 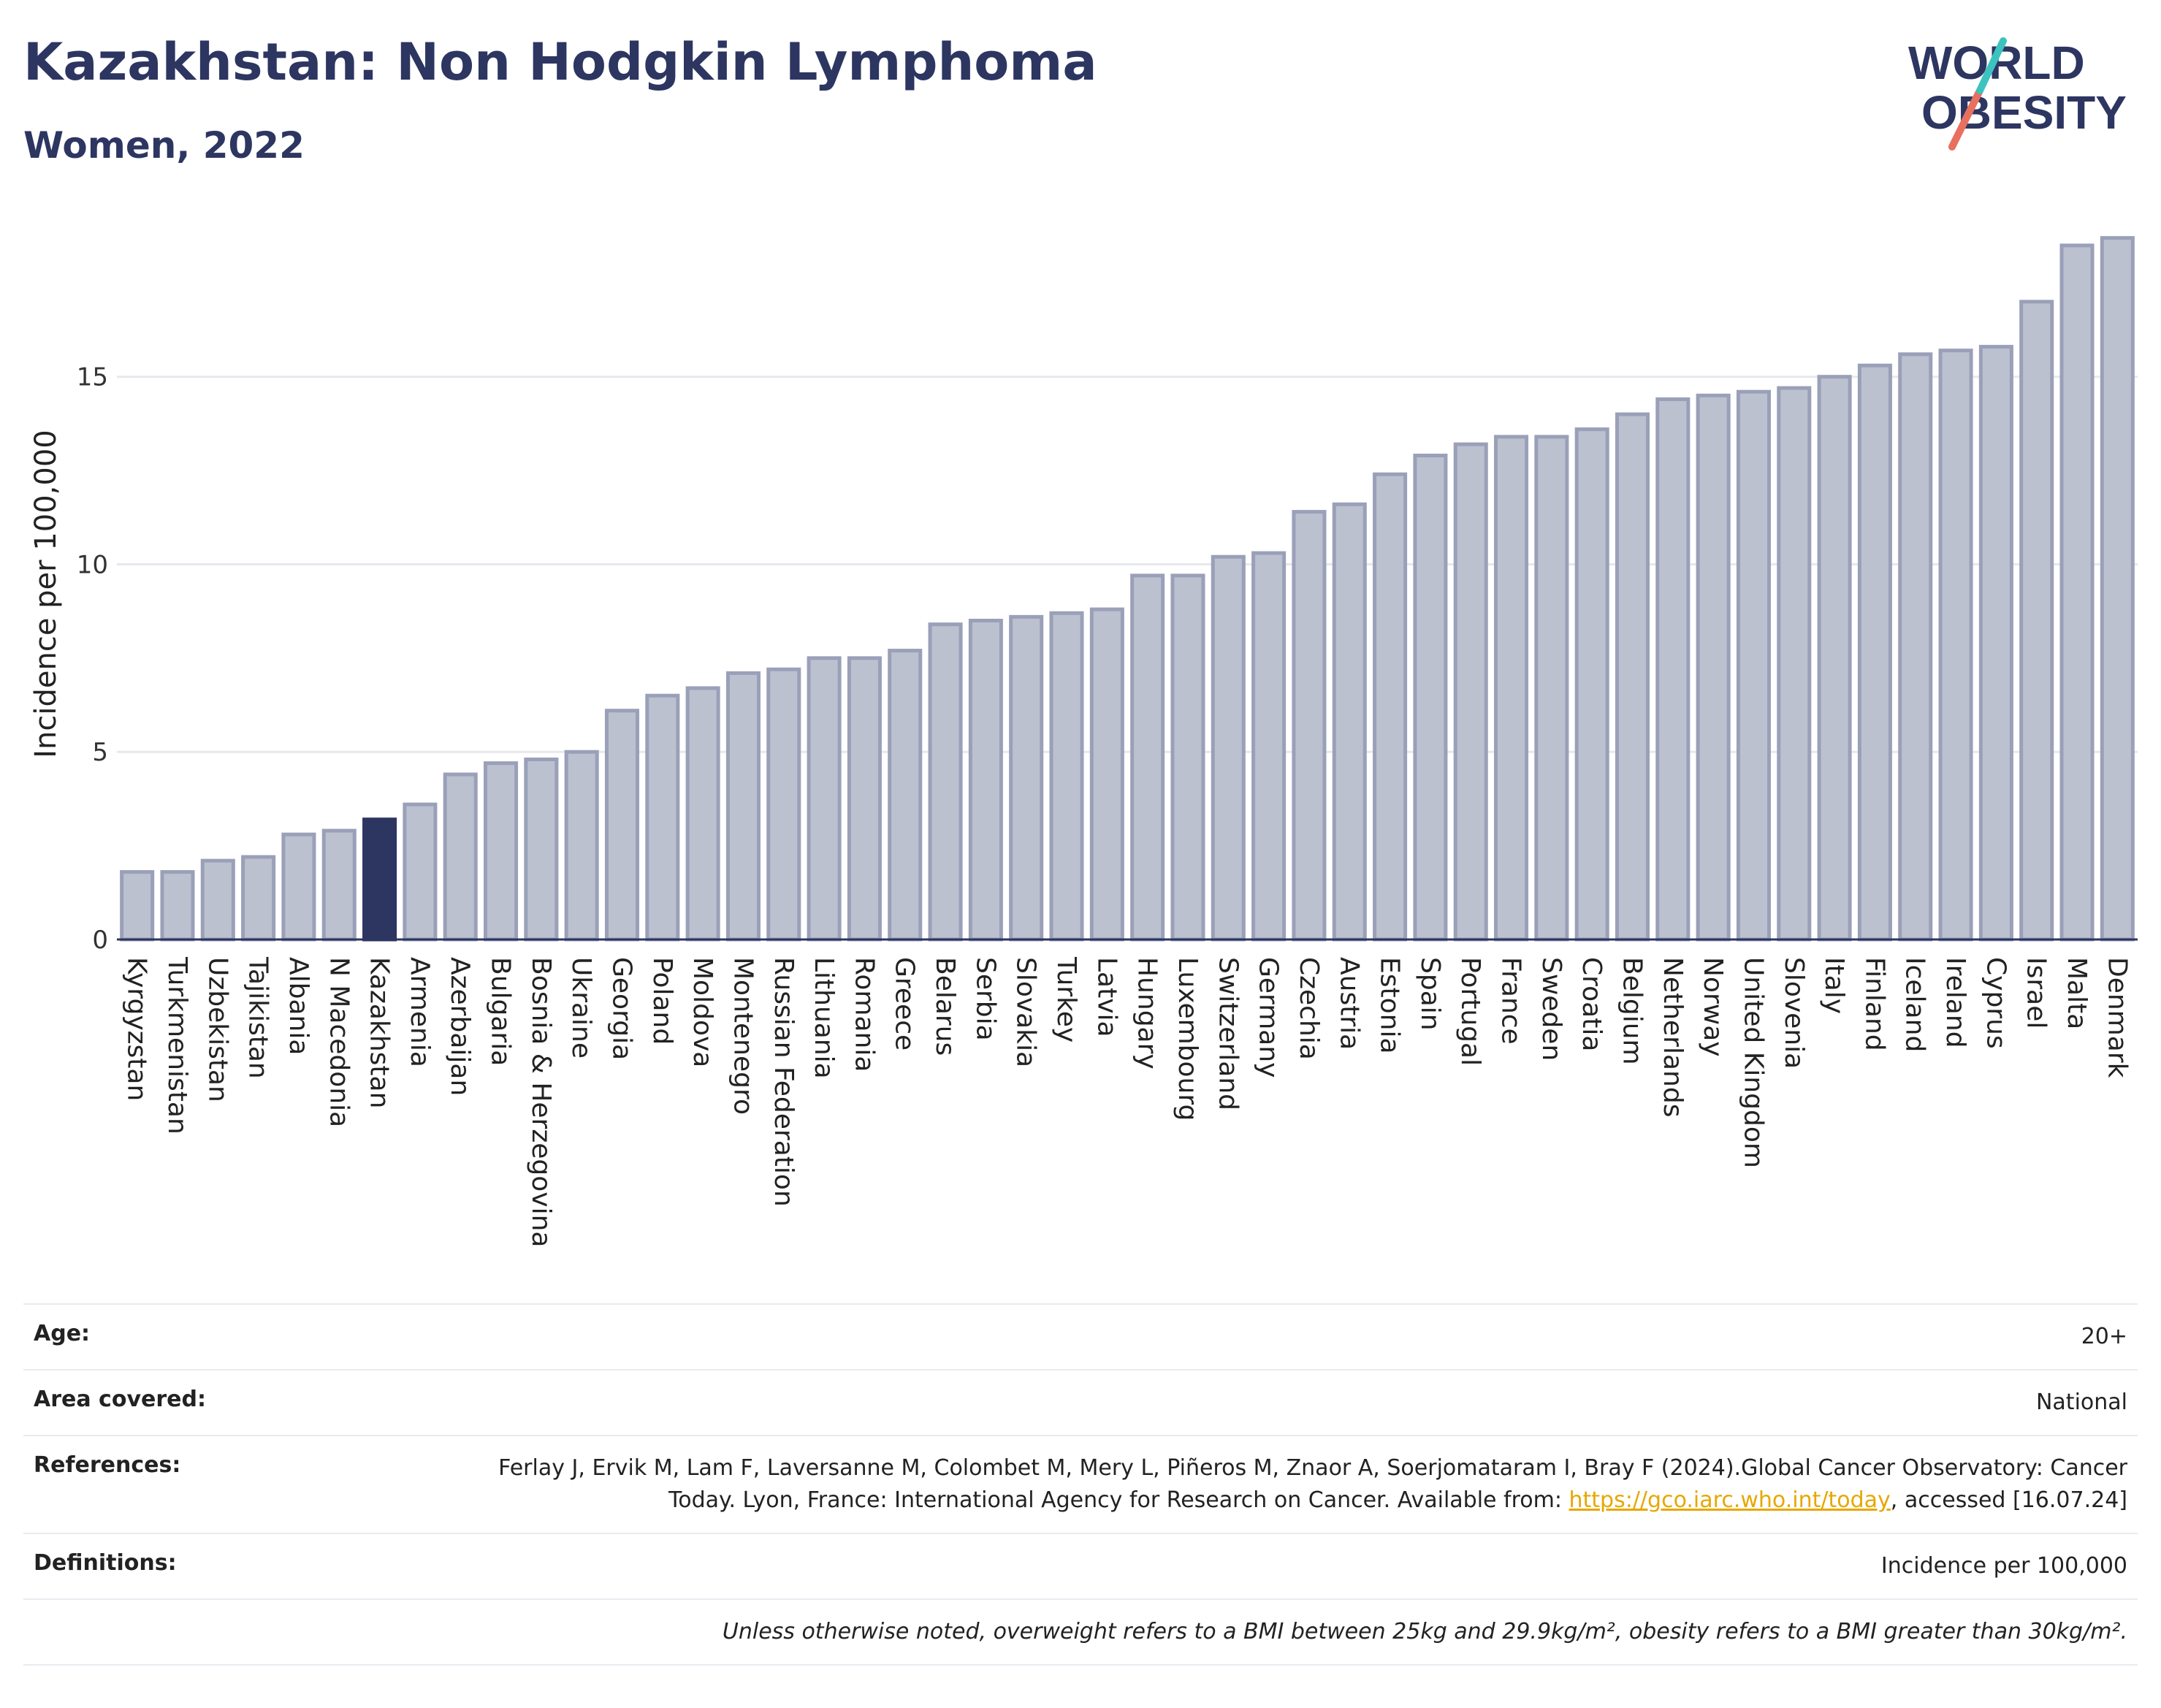 What do you see at coordinates (662, 817) in the screenshot?
I see `bar-poland` at bounding box center [662, 817].